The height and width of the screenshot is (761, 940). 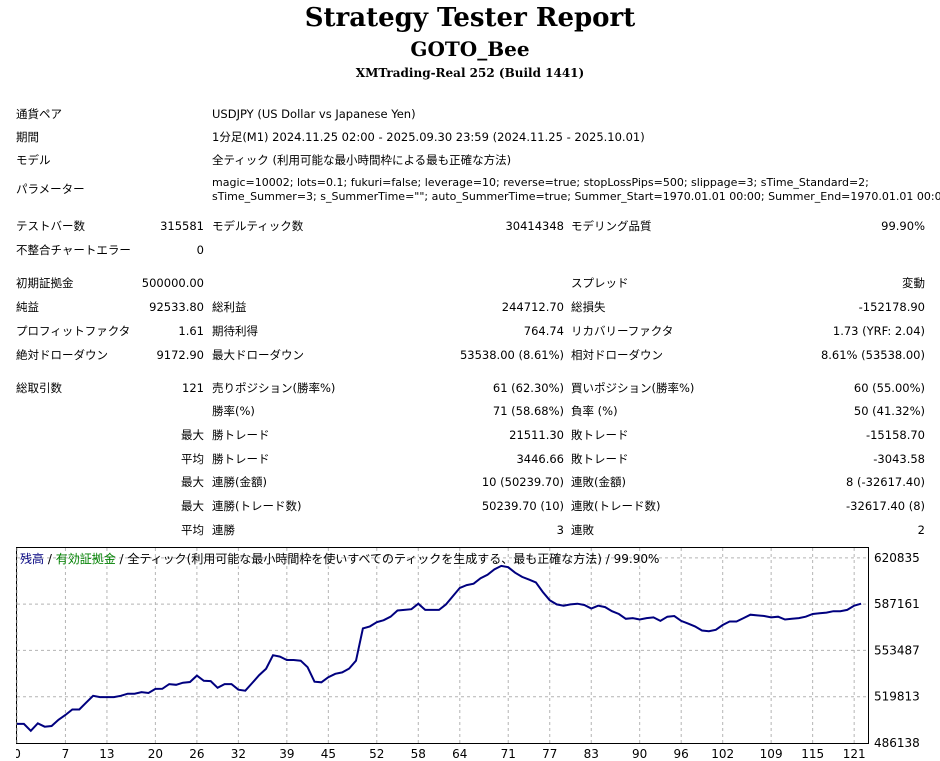 I want to click on x-tick-label: 96, so click(x=681, y=753).